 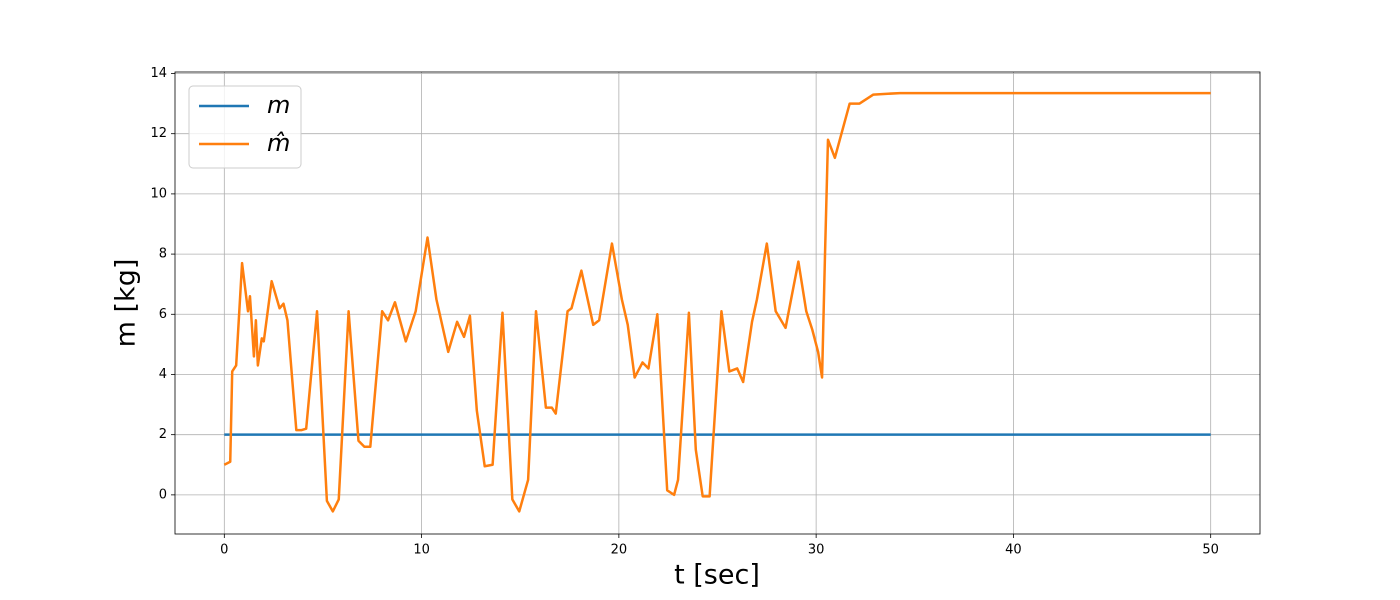 What do you see at coordinates (163, 374) in the screenshot?
I see `y-tick-label: 4` at bounding box center [163, 374].